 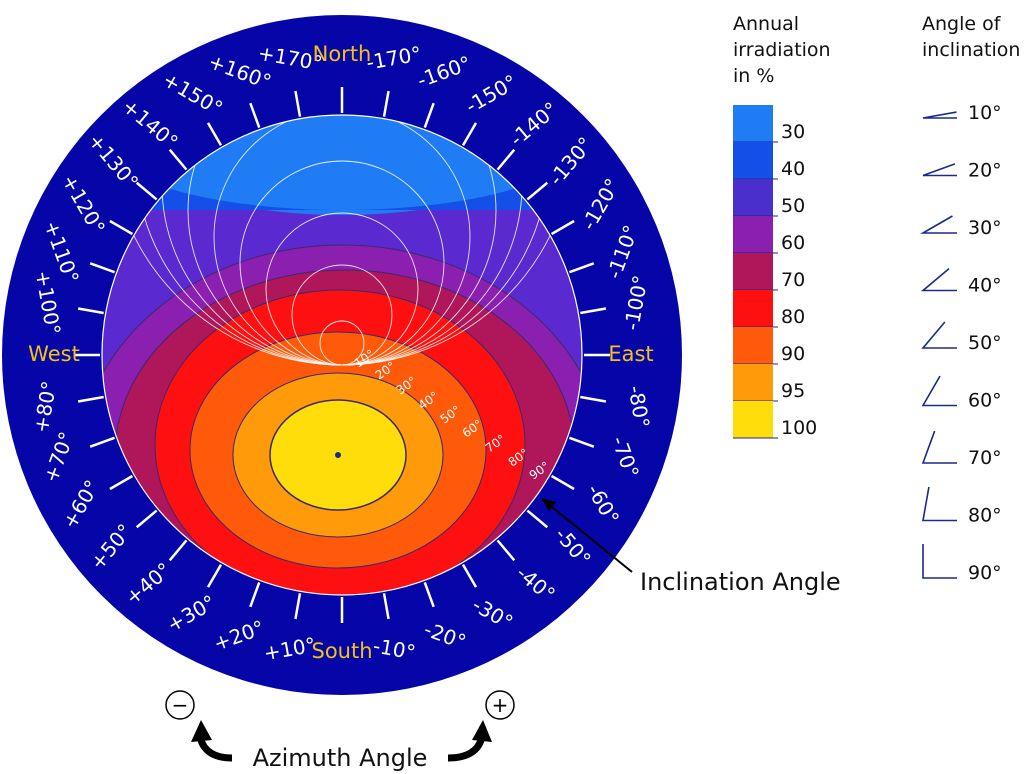 What do you see at coordinates (201, 731) in the screenshot?
I see `left-arrowhead` at bounding box center [201, 731].